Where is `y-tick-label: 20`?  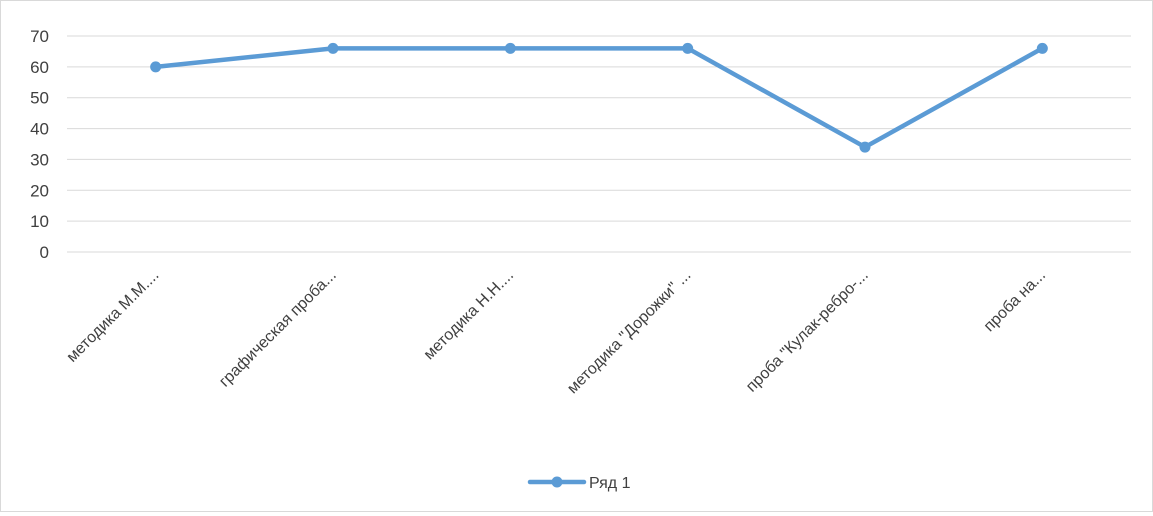 y-tick-label: 20 is located at coordinates (39, 190).